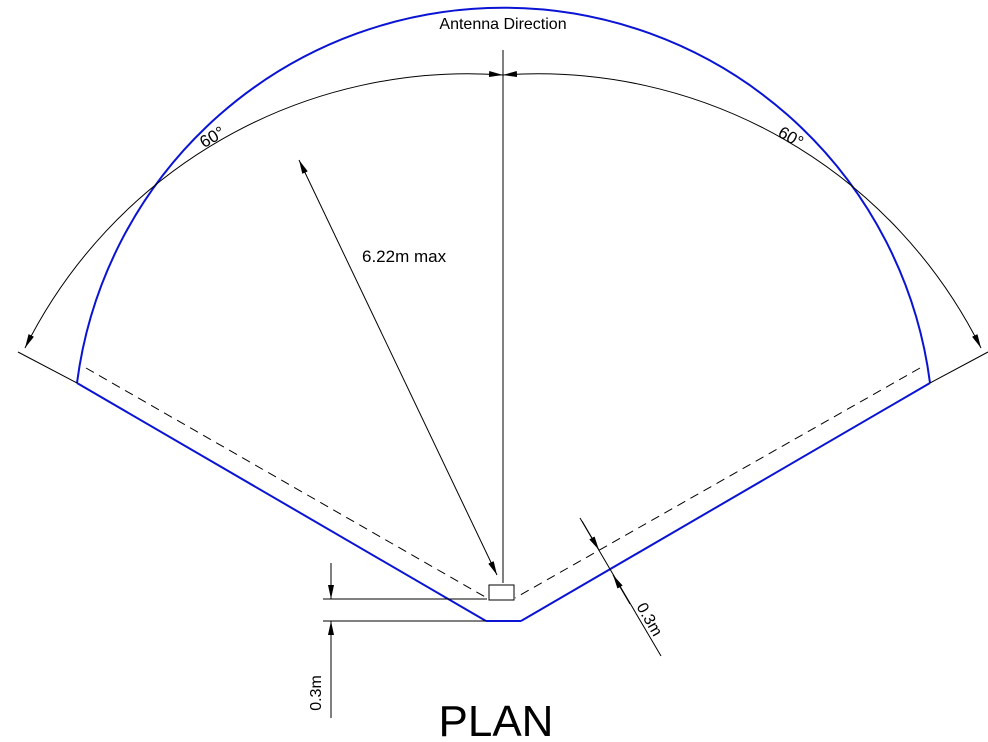 Image resolution: width=988 pixels, height=742 pixels. I want to click on radius-label: 6.22m max, so click(404, 256).